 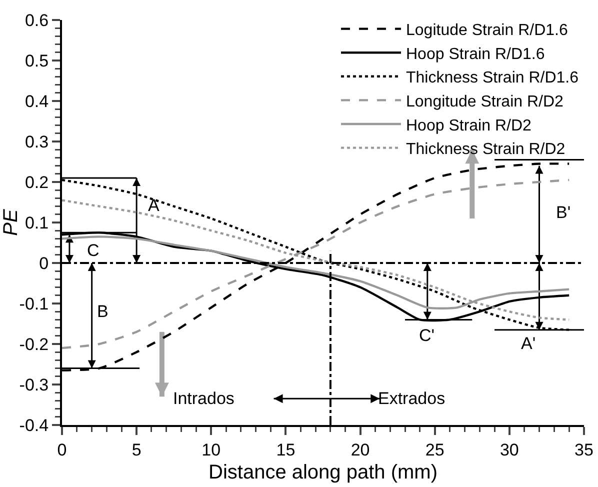 What do you see at coordinates (412, 398) in the screenshot?
I see `annotation: Extrados` at bounding box center [412, 398].